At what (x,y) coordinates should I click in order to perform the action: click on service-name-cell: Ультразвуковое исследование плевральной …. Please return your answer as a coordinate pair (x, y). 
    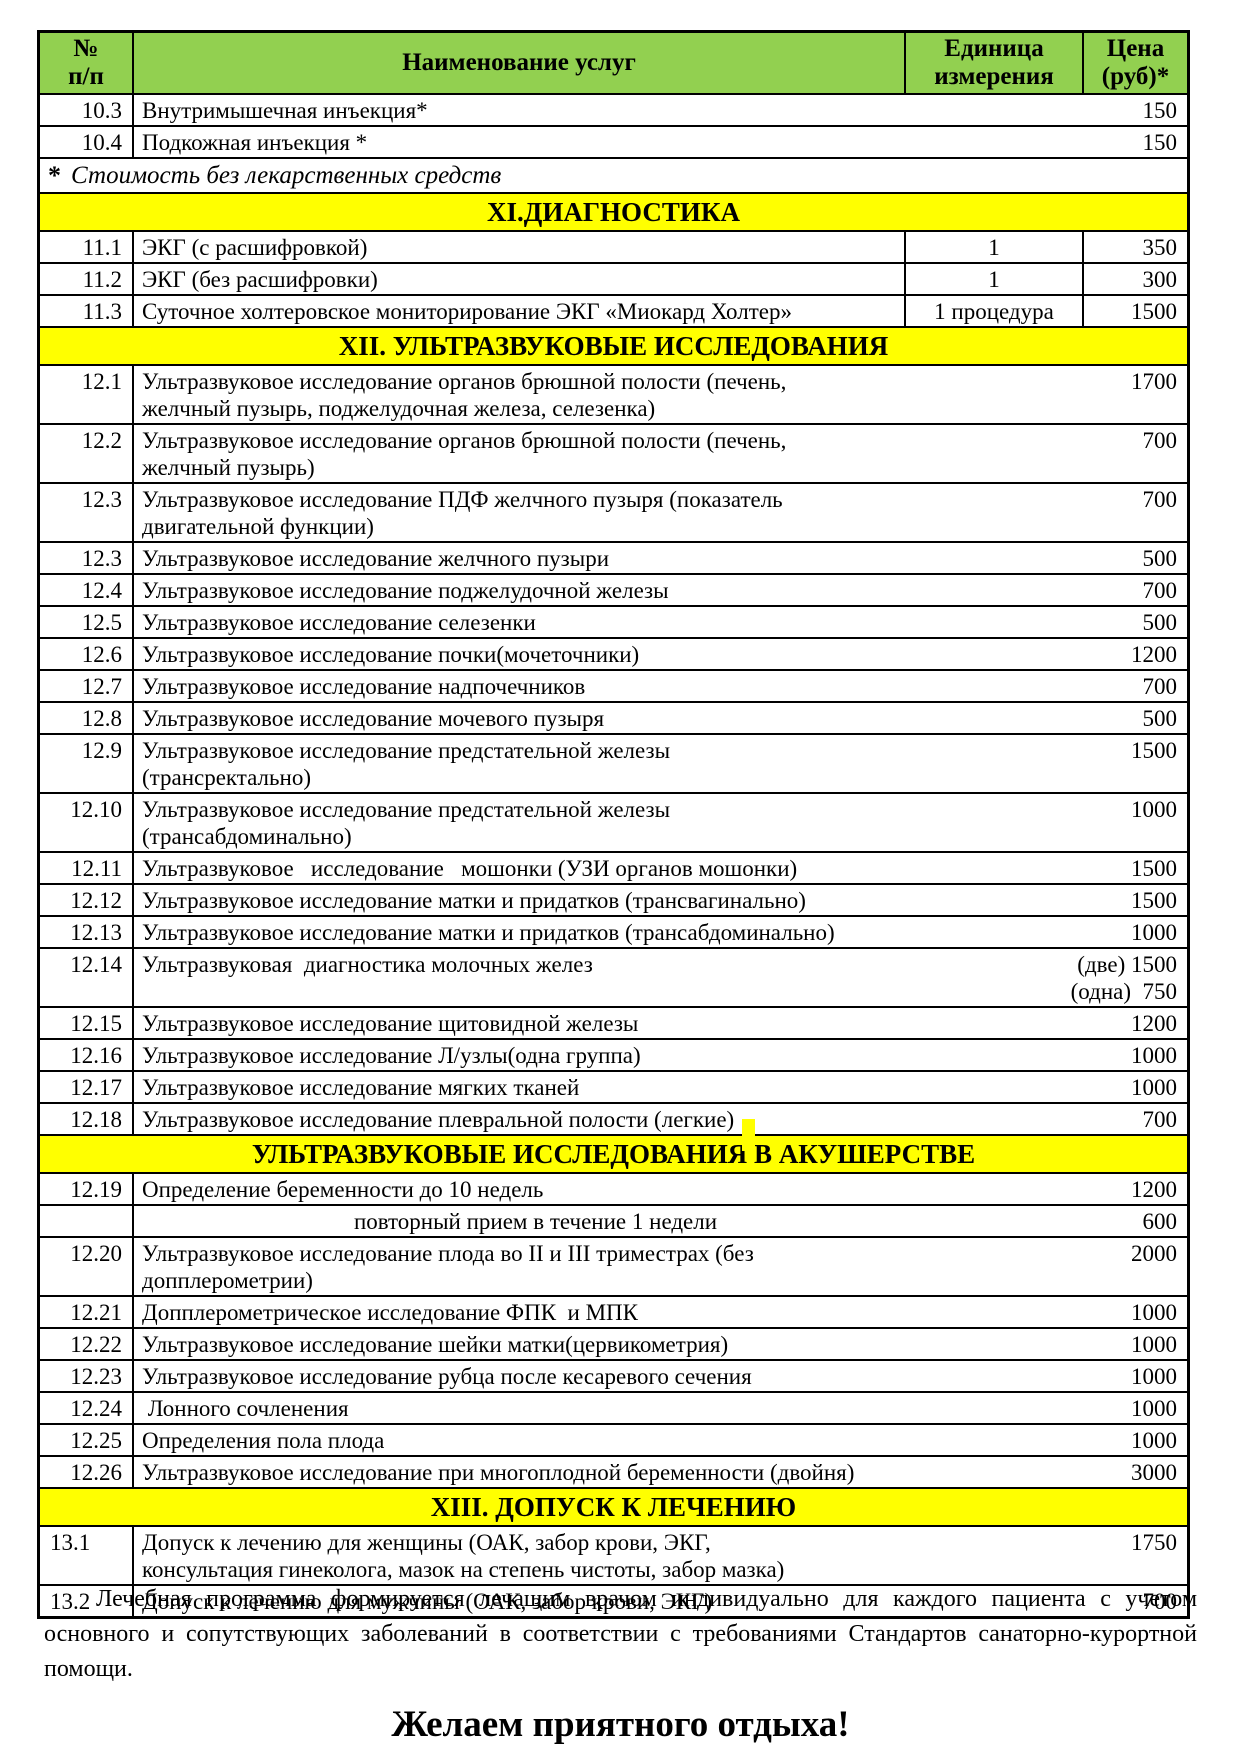
    Looking at the image, I should click on (534, 1119).